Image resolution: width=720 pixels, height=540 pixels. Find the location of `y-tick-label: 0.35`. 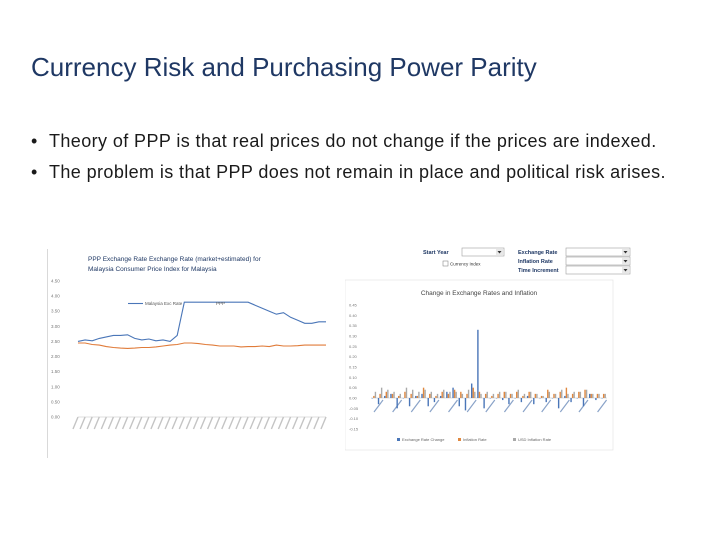

y-tick-label: 0.35 is located at coordinates (353, 325).